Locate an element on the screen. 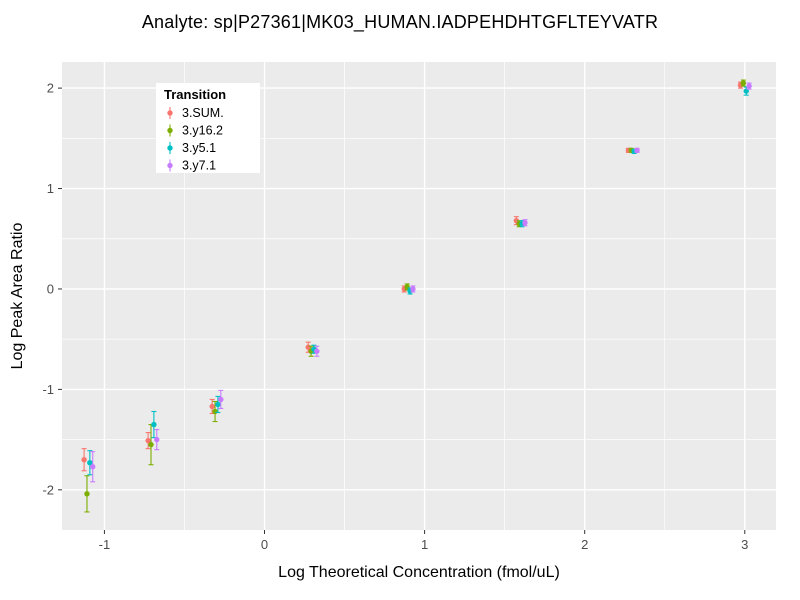 The image size is (800, 600). legend-title: Transition is located at coordinates (195, 94).